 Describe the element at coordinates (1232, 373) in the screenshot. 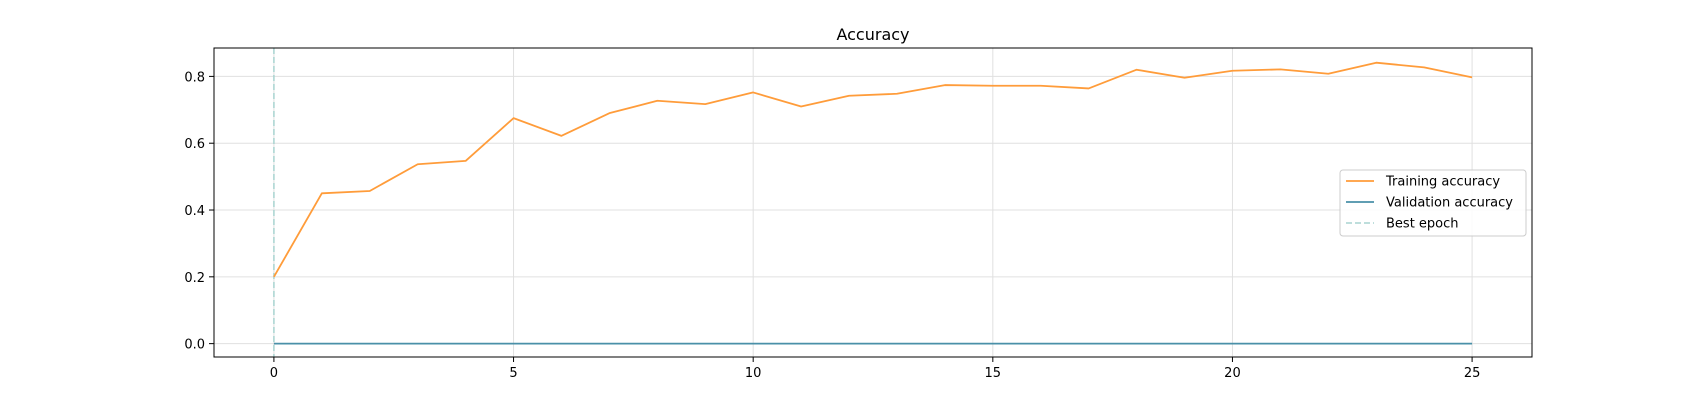

I see `x-tick-label: 20` at that location.